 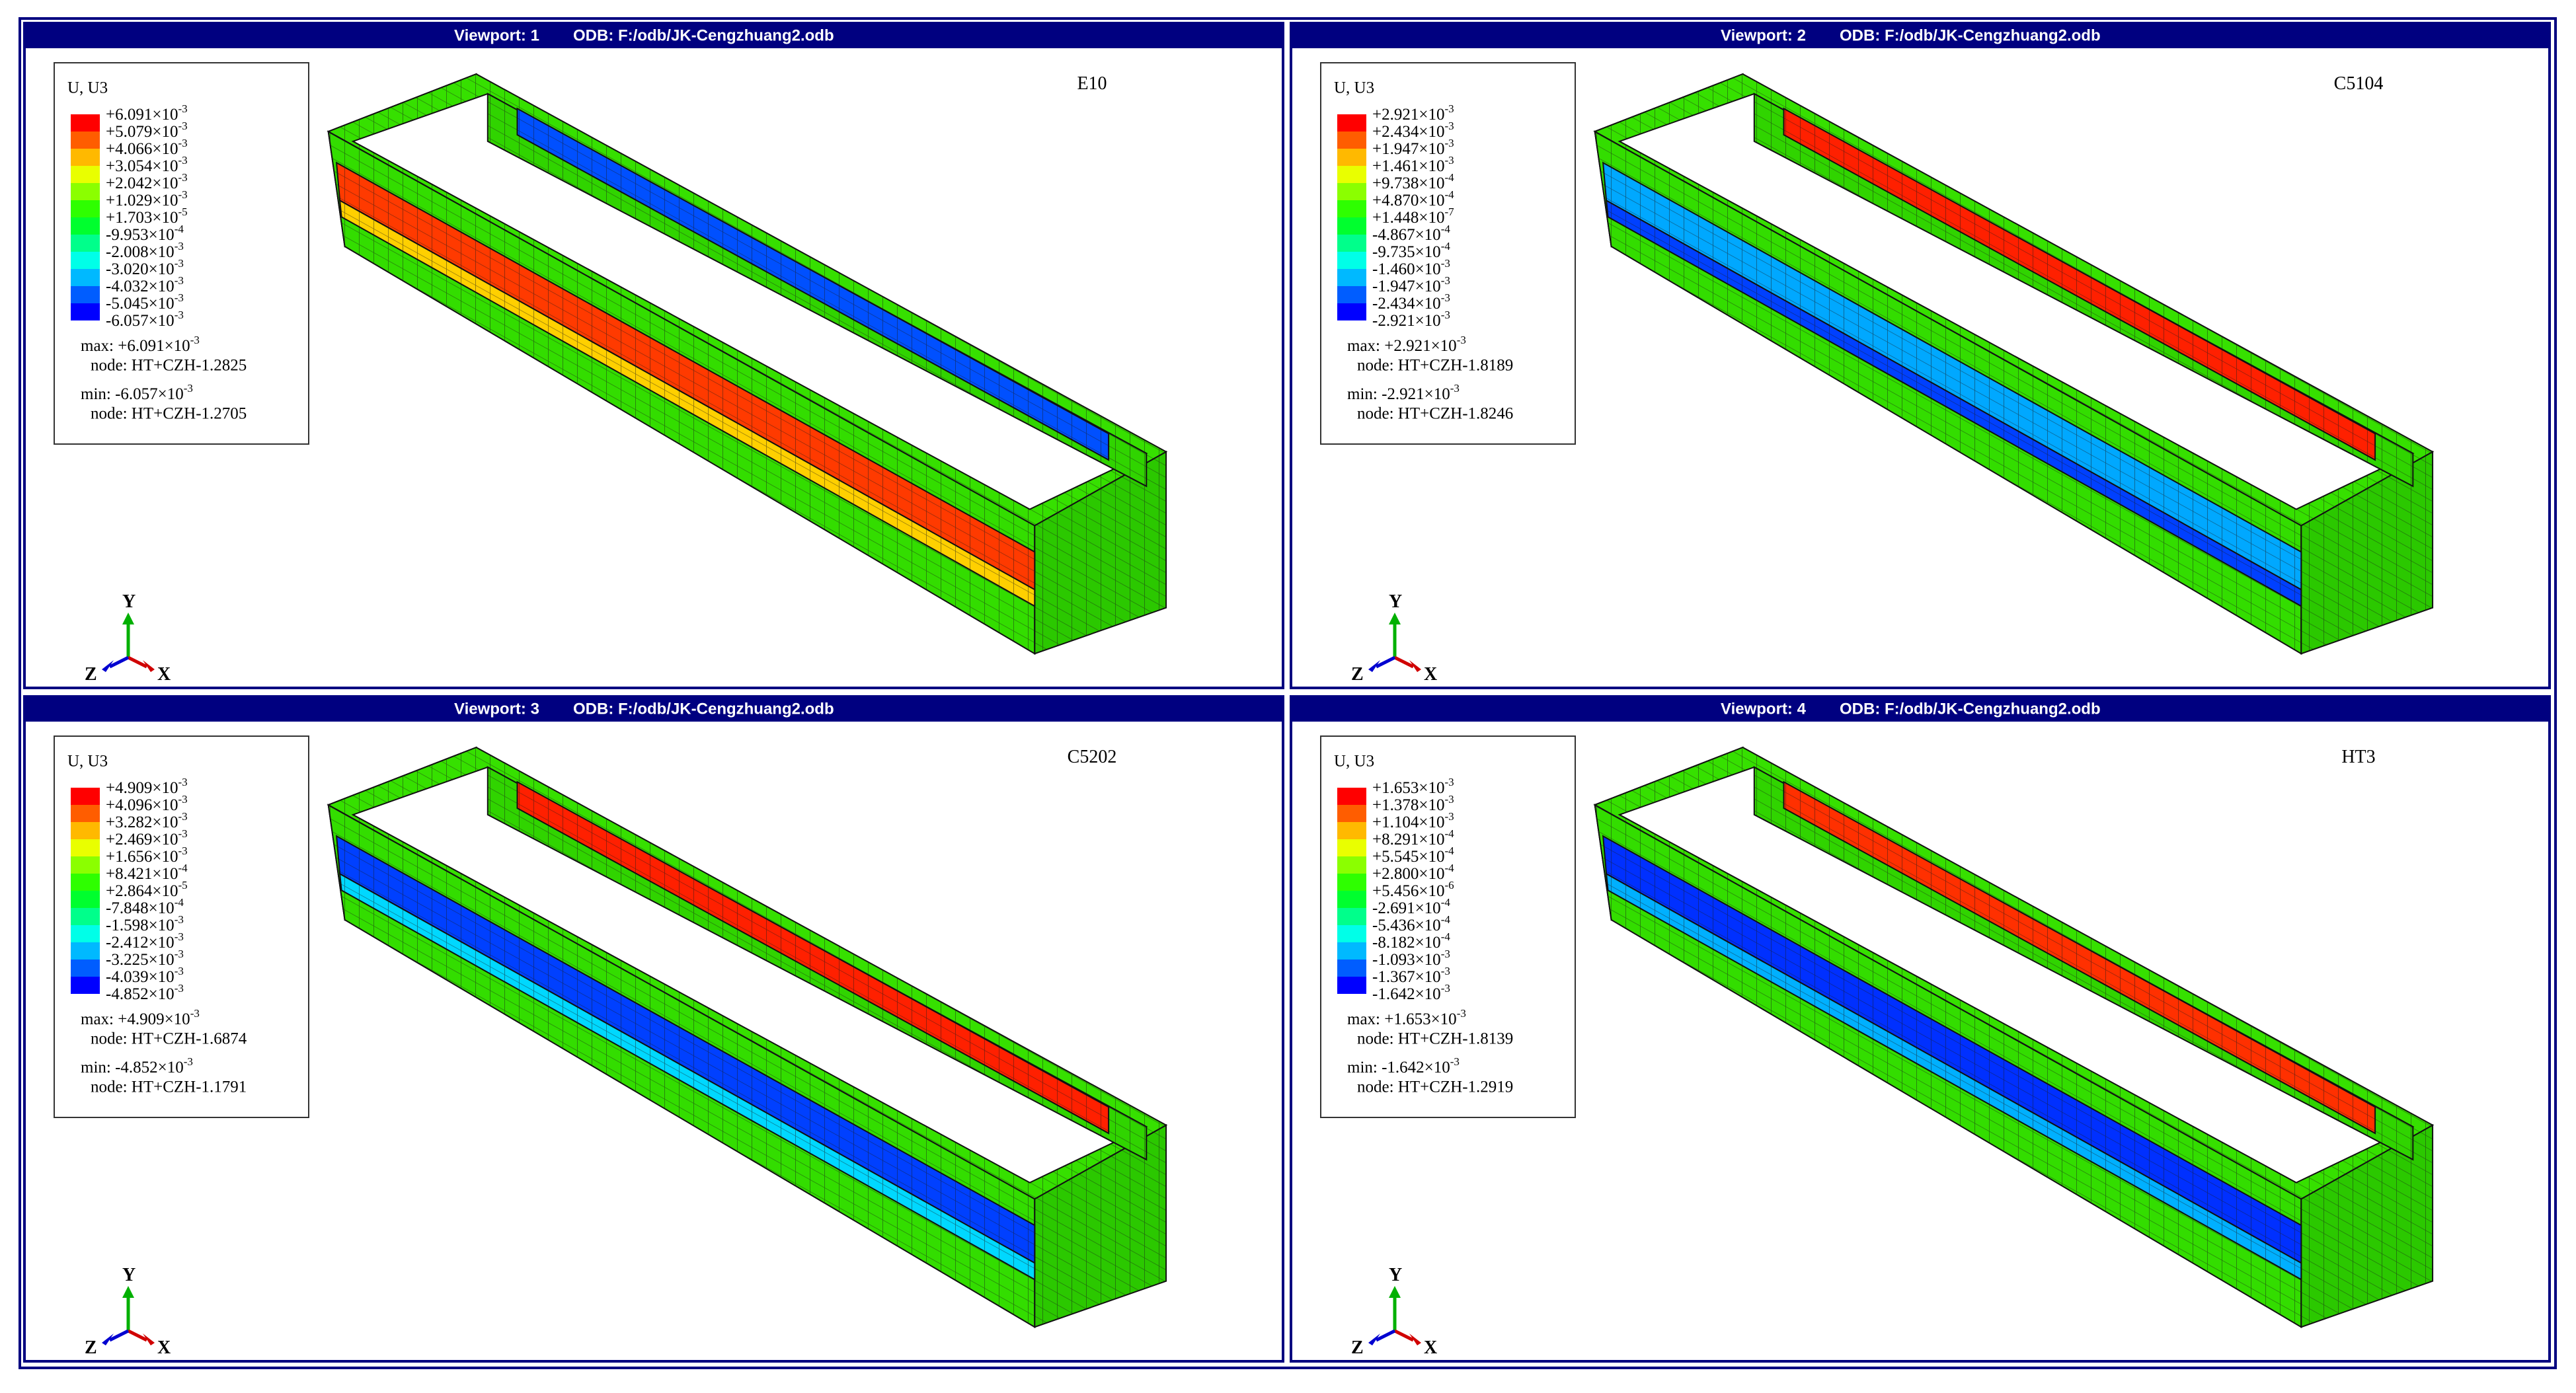 What do you see at coordinates (1408, 839) in the screenshot?
I see `legend-value-mantissa: +8.291×10` at bounding box center [1408, 839].